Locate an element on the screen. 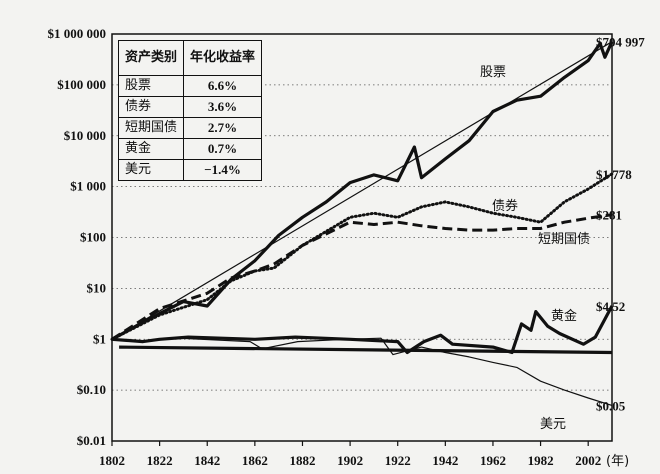 Image resolution: width=660 pixels, height=474 pixels. table-cell-asset: 债券 is located at coordinates (151, 107).